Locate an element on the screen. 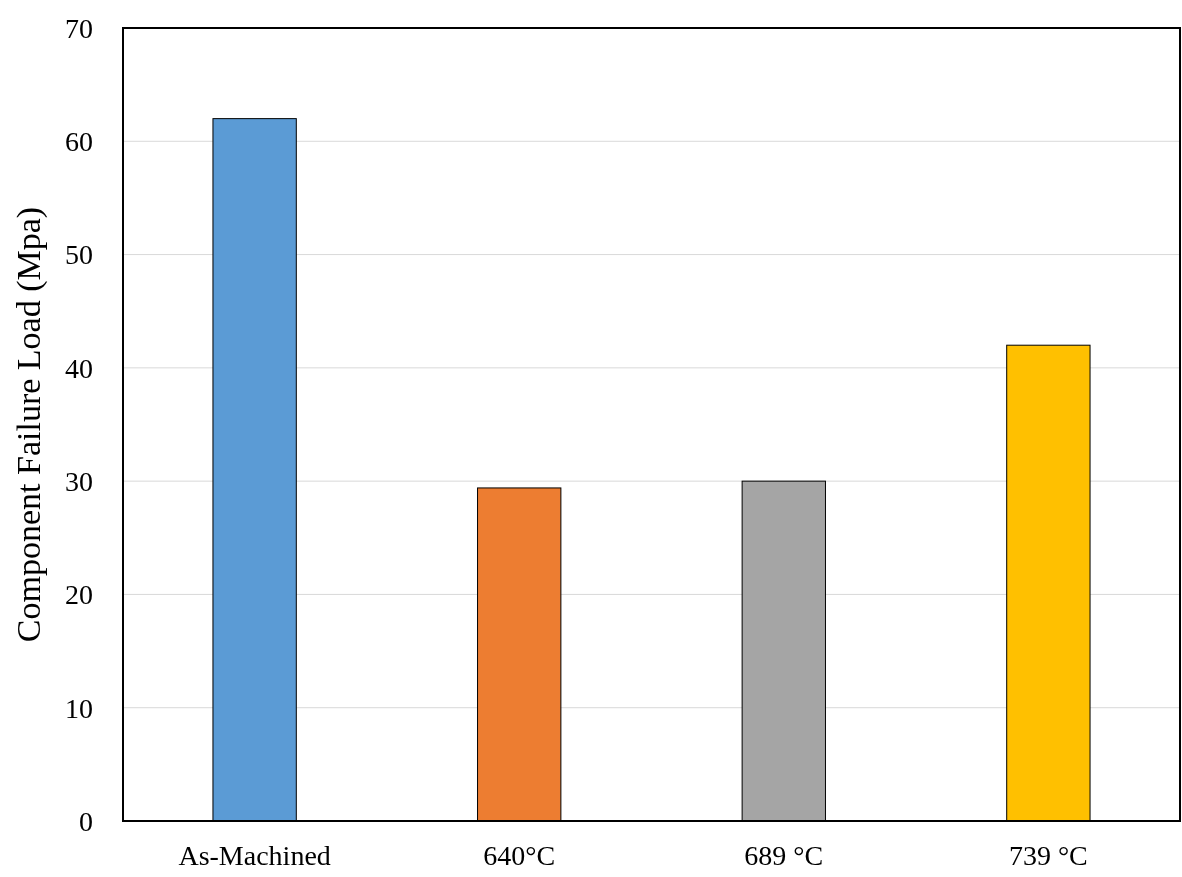 The height and width of the screenshot is (877, 1182). x-tick-label: 689 °C is located at coordinates (784, 855).